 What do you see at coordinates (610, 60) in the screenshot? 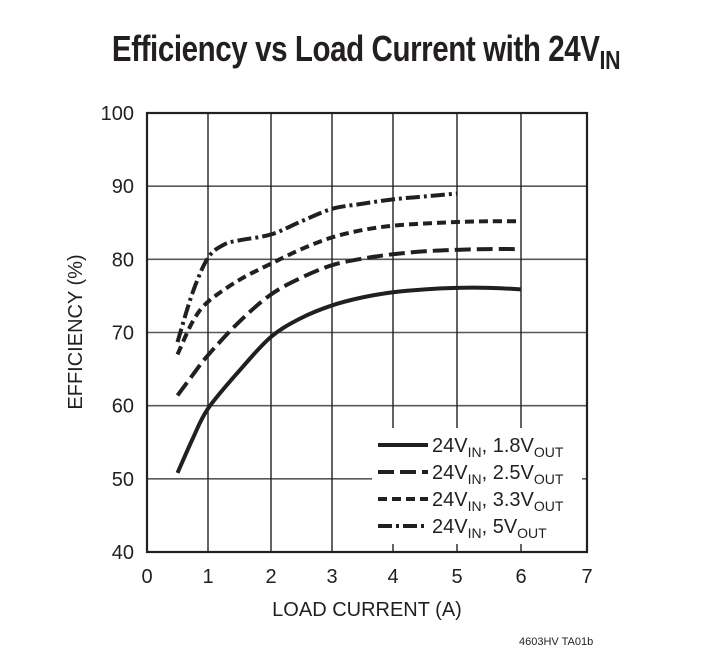
I see `chart-title-subscript: IN` at bounding box center [610, 60].